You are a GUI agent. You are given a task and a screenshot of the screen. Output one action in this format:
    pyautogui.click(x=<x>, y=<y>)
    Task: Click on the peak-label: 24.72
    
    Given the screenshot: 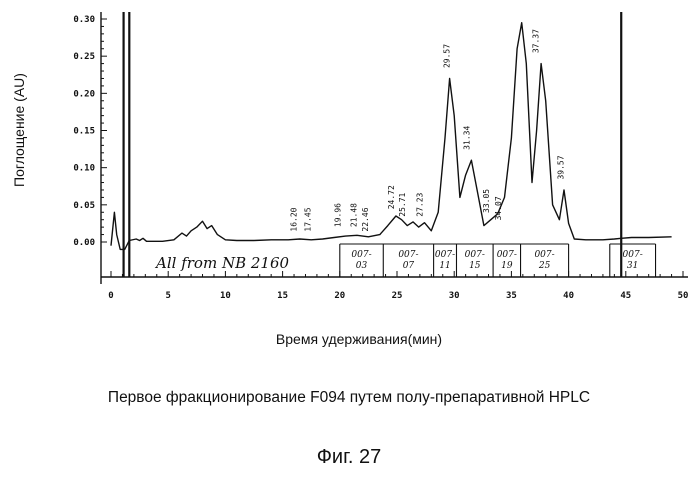 What is the action you would take?
    pyautogui.click(x=391, y=197)
    